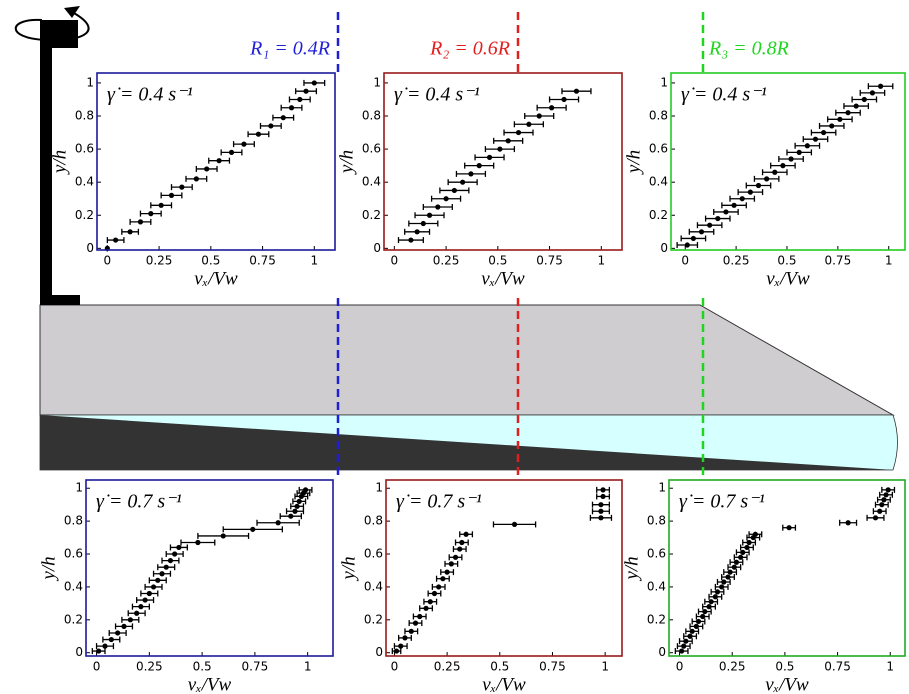 This screenshot has height=694, width=909. I want to click on radius-label: R₂ = 0.6R, so click(469, 49).